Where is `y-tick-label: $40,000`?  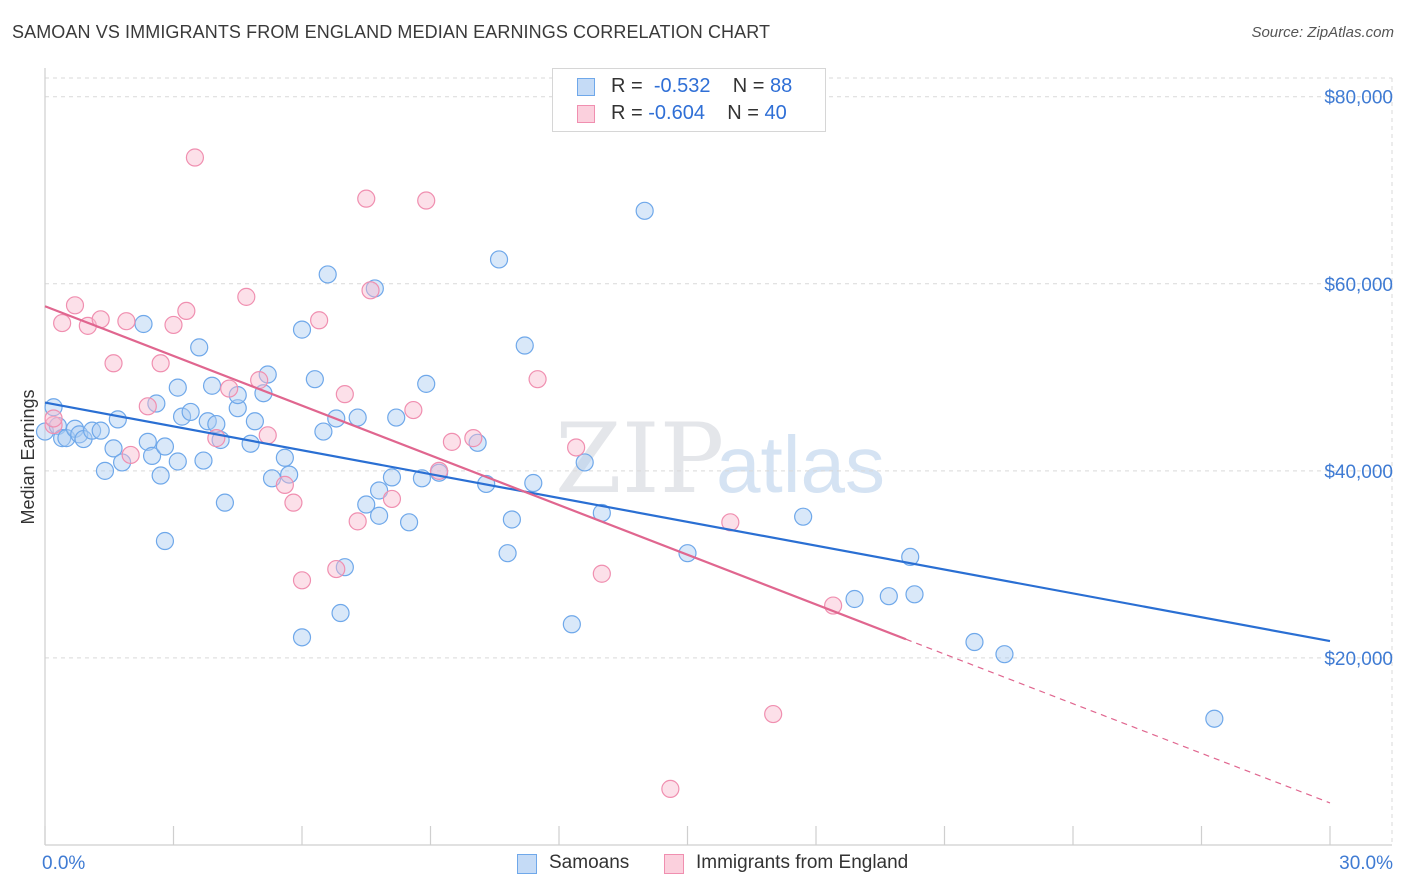
y-tick-label: $40,000 is located at coordinates (1358, 472).